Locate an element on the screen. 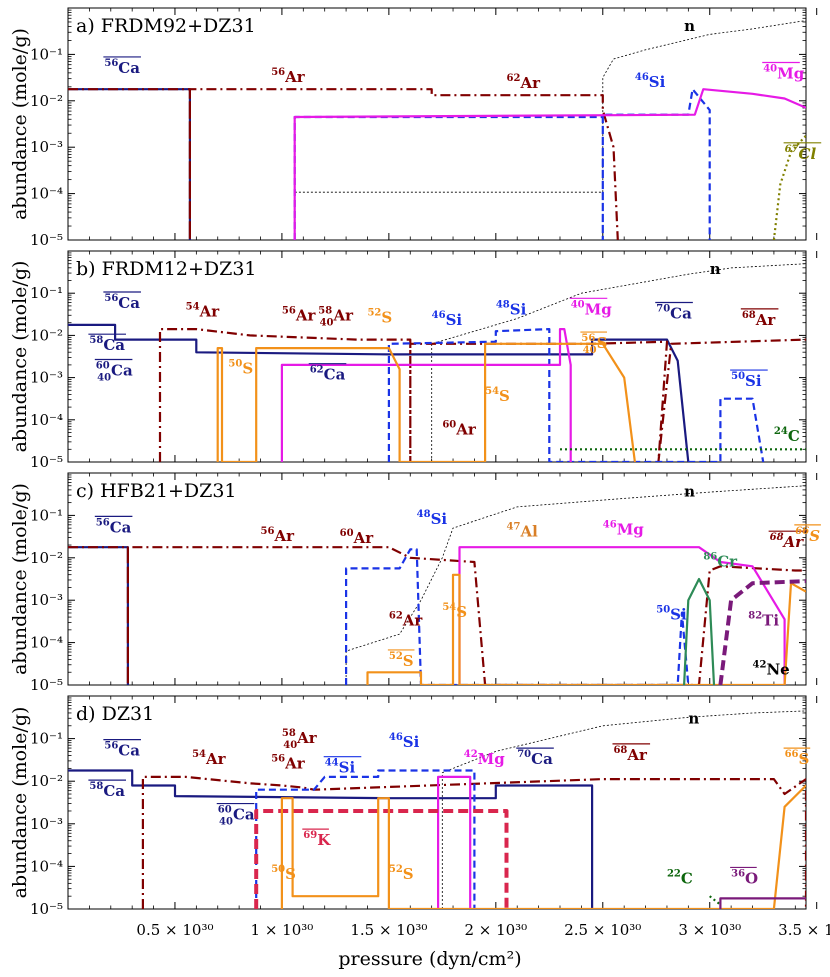  x-tick-label: 2 × 10³⁰ is located at coordinates (495, 930).